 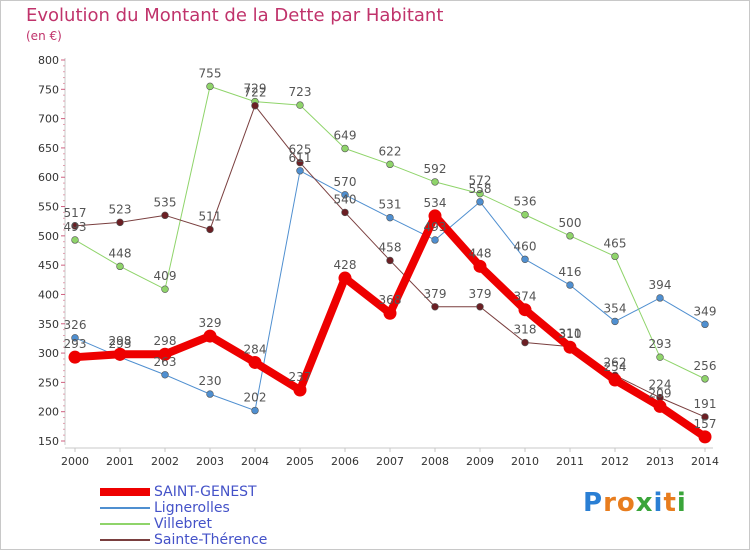 I want to click on legend-item-lignerolles: Lignerolles, so click(x=250, y=508).